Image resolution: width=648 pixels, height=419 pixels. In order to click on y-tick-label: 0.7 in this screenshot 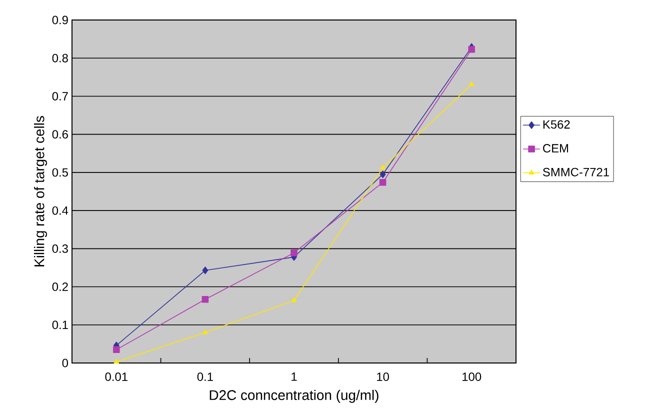, I will do `click(60, 96)`.